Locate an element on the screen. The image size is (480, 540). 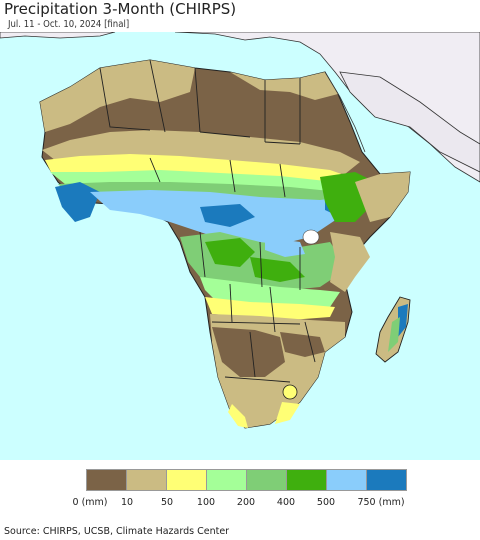
legend-tick-4: 200 is located at coordinates (246, 502).